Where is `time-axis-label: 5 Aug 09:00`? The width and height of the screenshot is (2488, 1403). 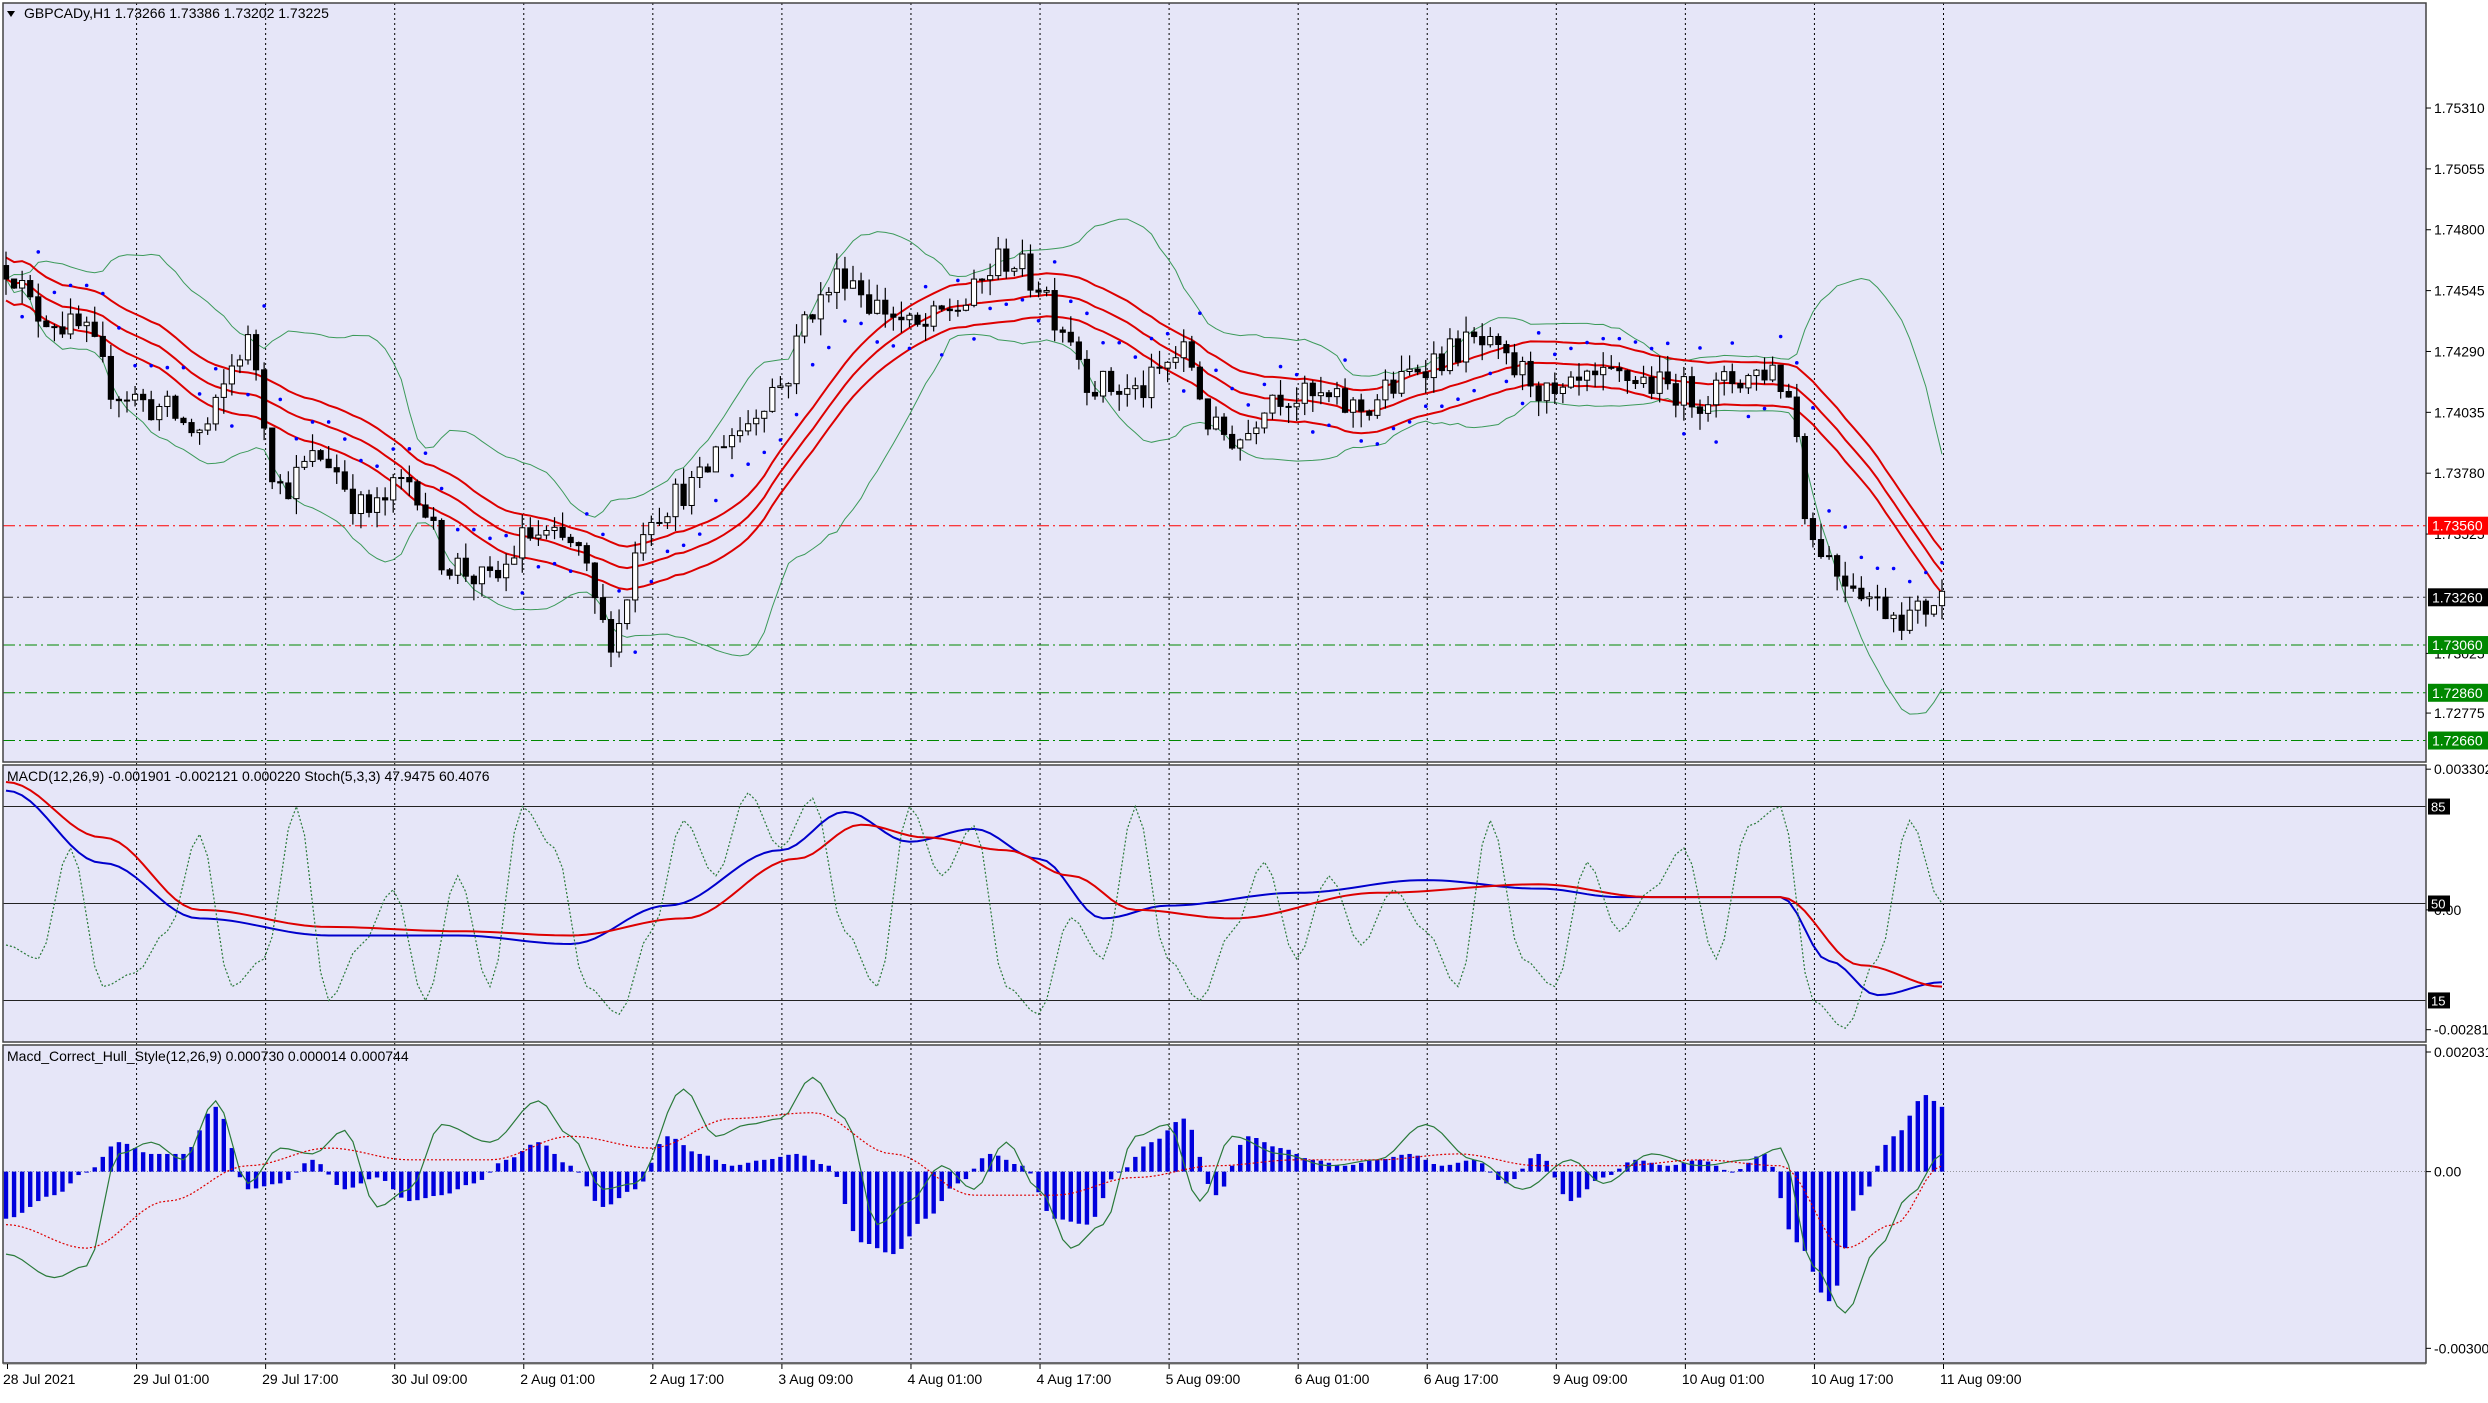 time-axis-label: 5 Aug 09:00 is located at coordinates (1203, 1379).